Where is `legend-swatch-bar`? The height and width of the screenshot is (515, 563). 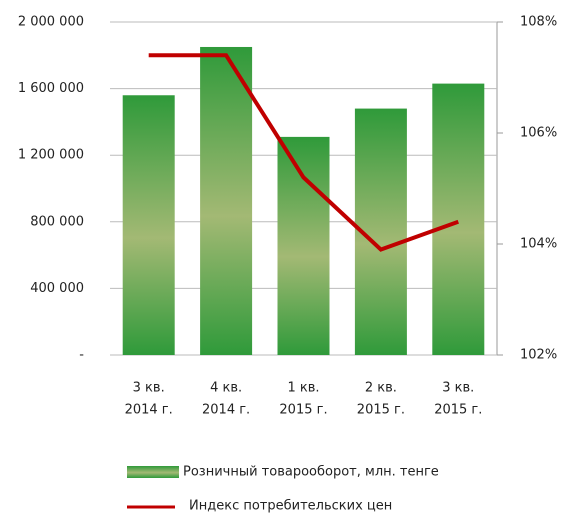
legend-swatch-bar is located at coordinates (153, 472).